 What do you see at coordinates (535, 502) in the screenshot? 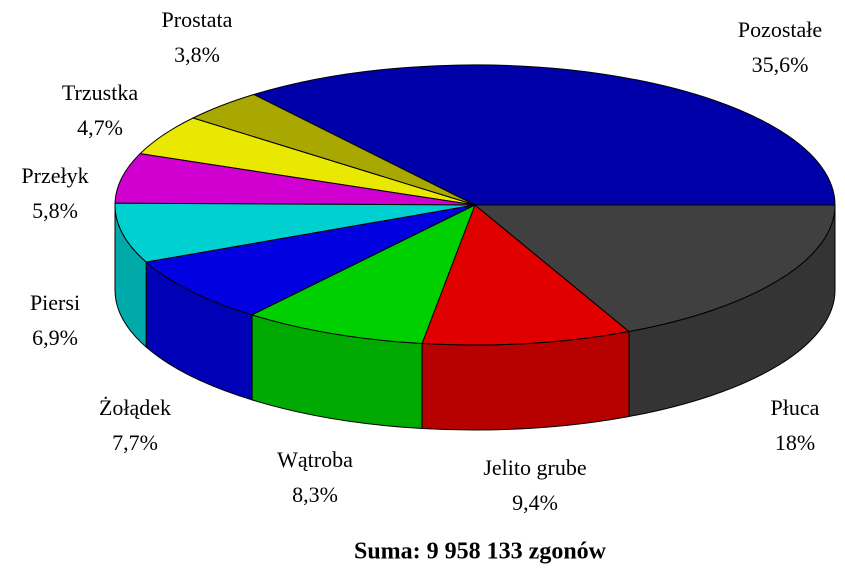
I see `value-label: 9,4%` at bounding box center [535, 502].